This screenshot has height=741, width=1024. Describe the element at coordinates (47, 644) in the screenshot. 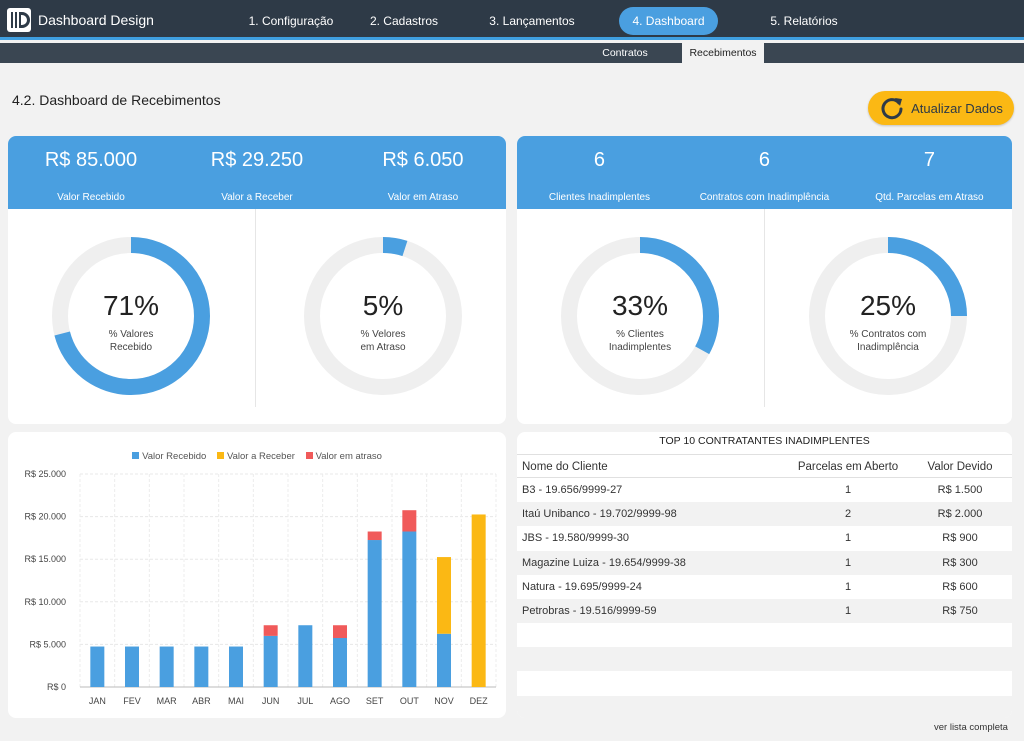

I see `y-tick-label: R$ 5.000` at that location.